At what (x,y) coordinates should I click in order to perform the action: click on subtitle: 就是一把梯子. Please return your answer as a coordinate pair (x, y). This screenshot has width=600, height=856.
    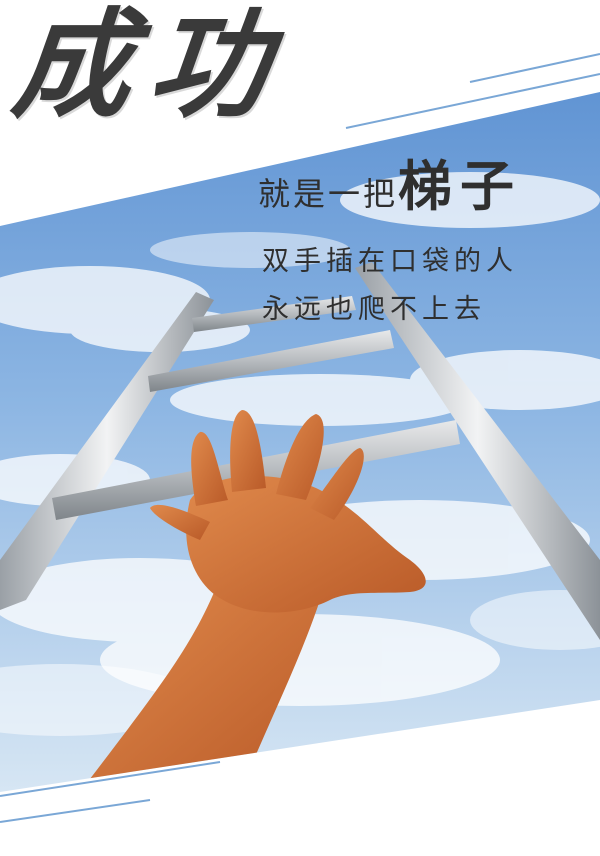
    Looking at the image, I should click on (390, 187).